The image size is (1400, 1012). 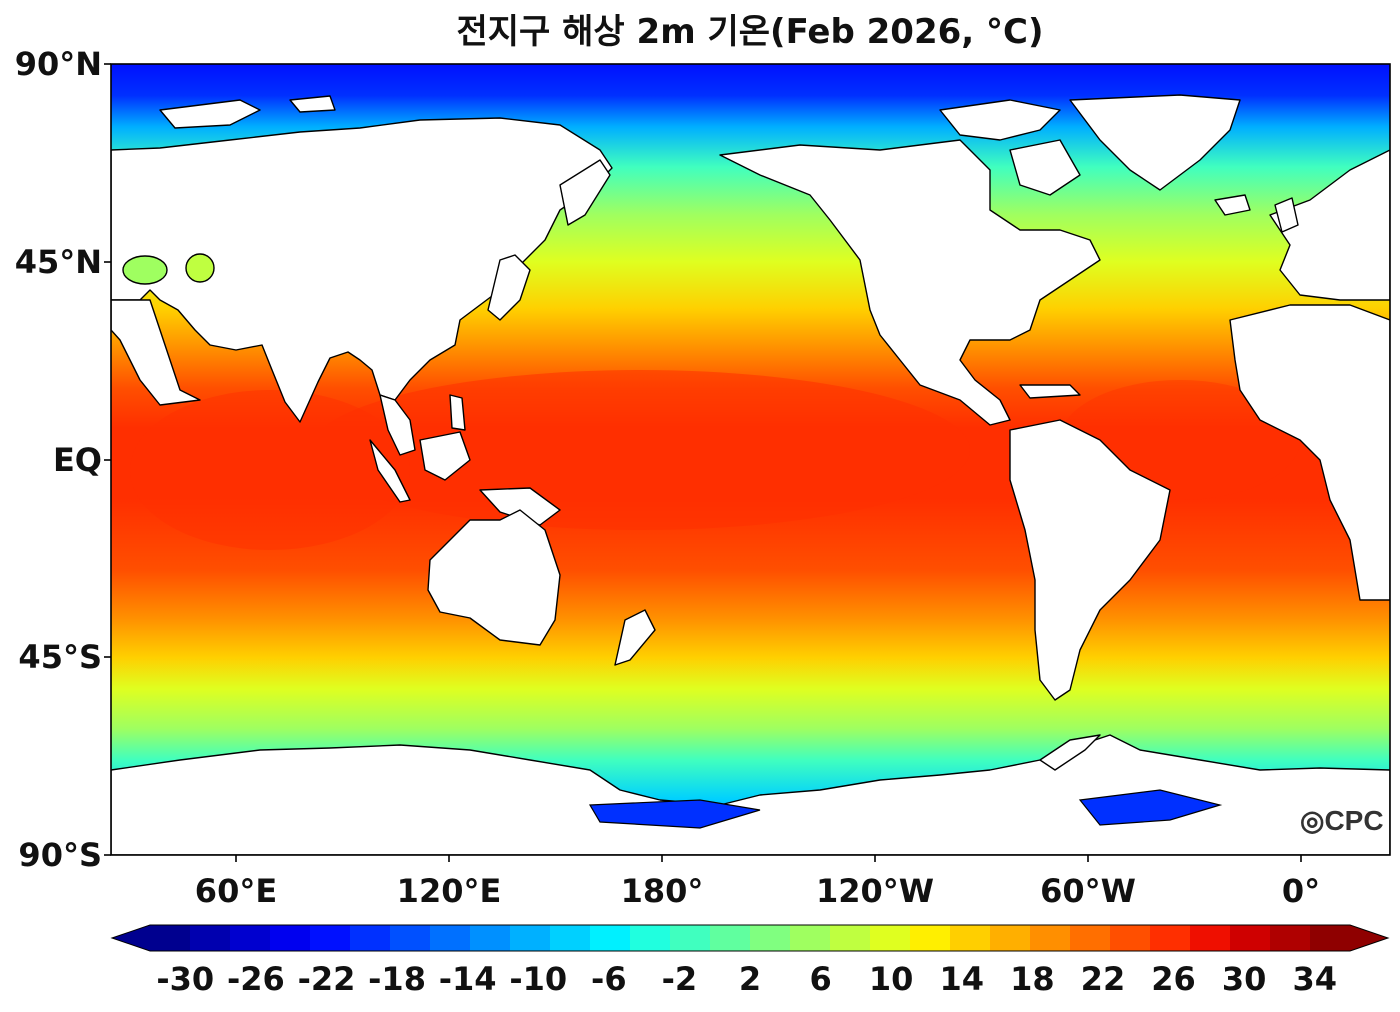 I want to click on colorbar, so click(x=750, y=938).